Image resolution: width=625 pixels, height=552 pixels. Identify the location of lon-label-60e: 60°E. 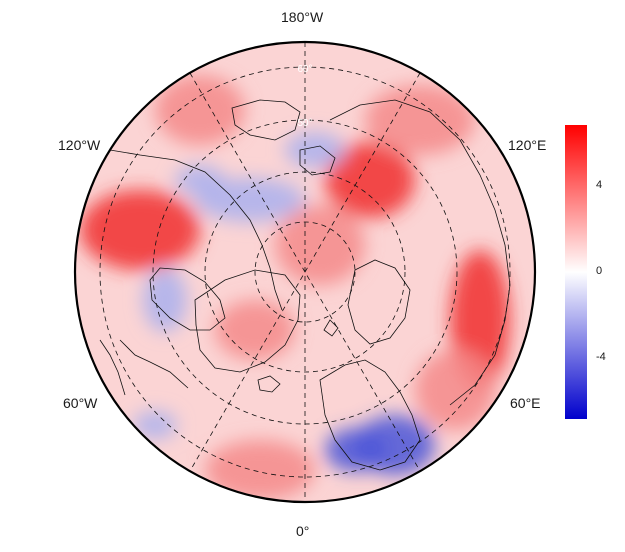
(525, 403).